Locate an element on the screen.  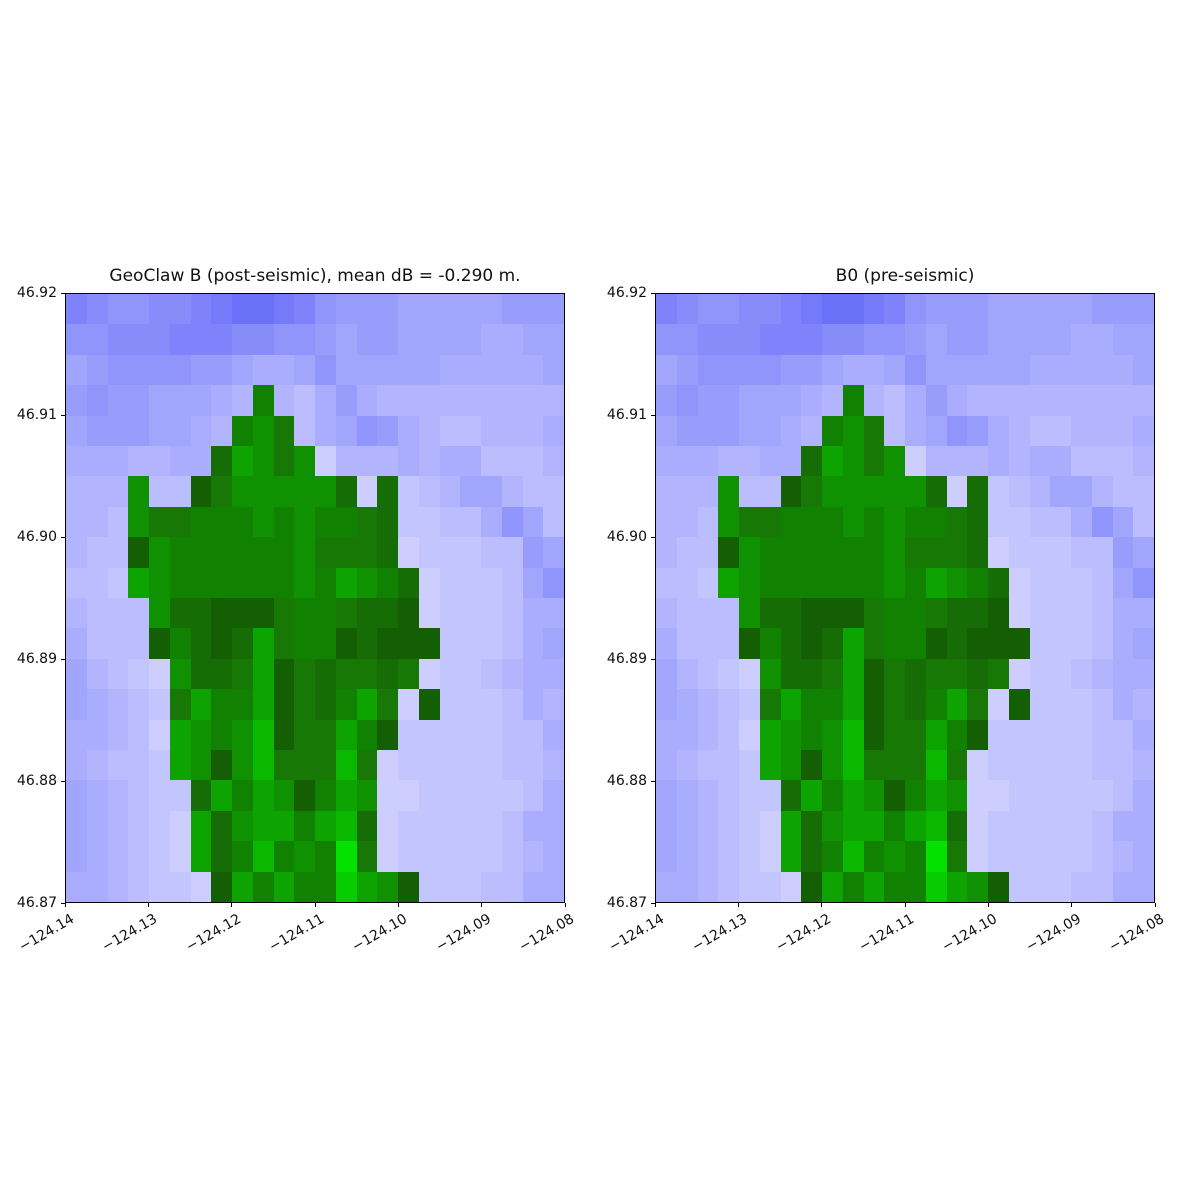
x-tick-label: −124.12 is located at coordinates (213, 933).